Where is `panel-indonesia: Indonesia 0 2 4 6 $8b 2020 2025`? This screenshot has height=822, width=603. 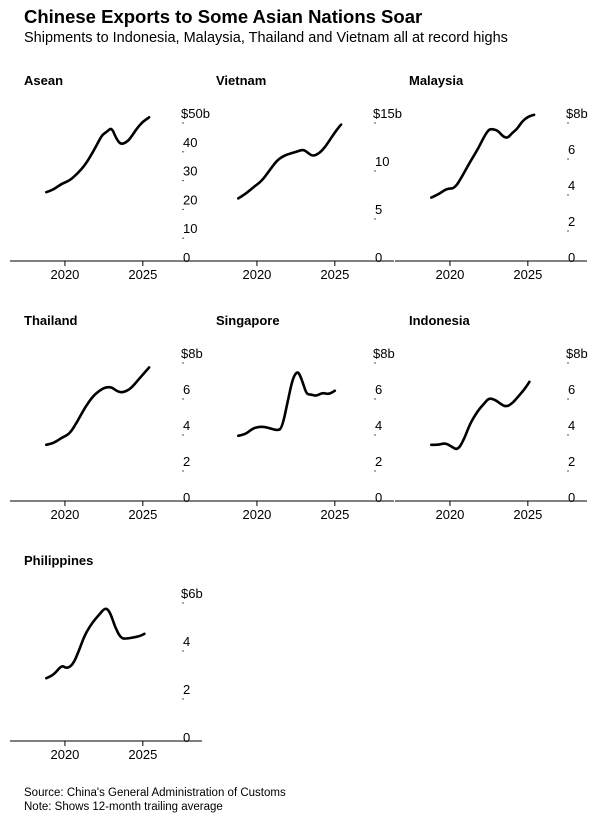 panel-indonesia: Indonesia 0 2 4 6 $8b 2020 2025 is located at coordinates (492, 423).